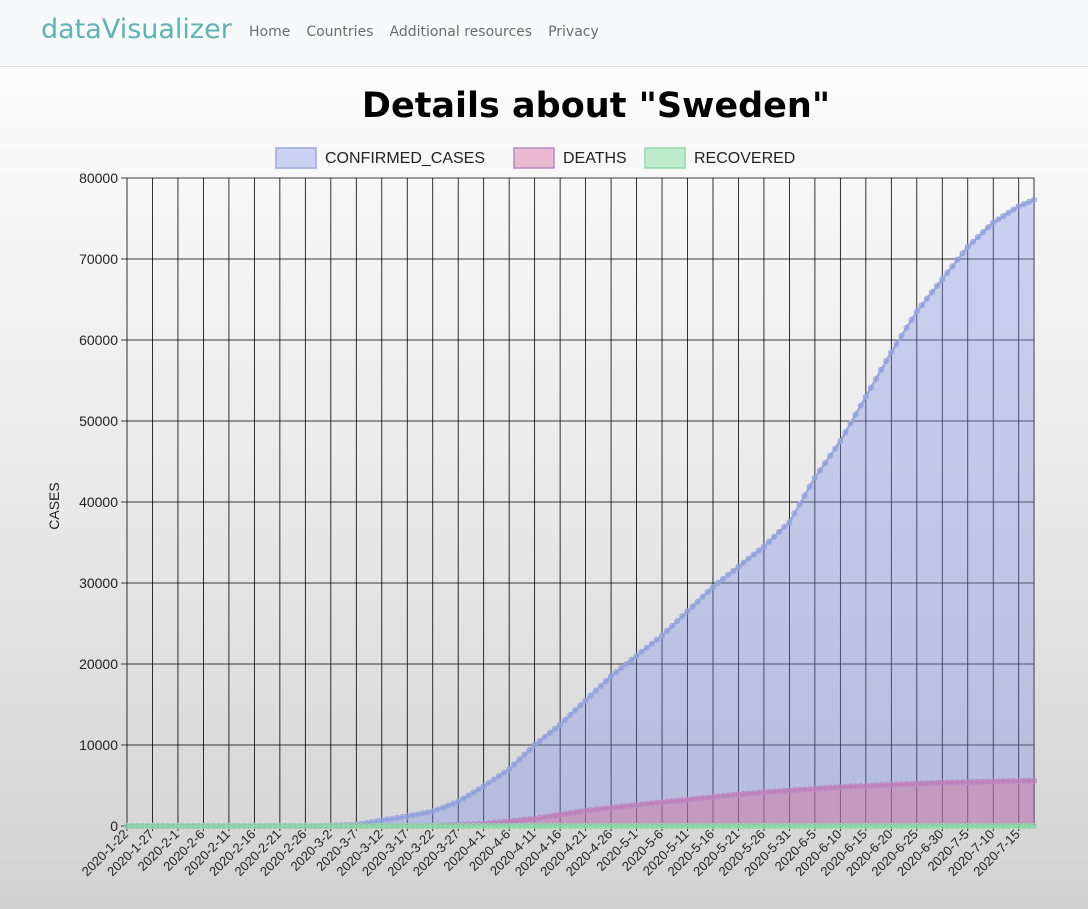  What do you see at coordinates (136, 29) in the screenshot?
I see `brand-link: dataVisualizer` at bounding box center [136, 29].